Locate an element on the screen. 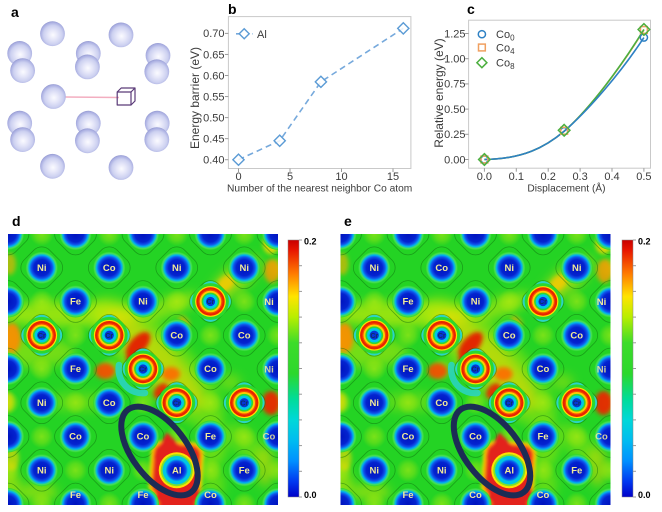  svg-text: Al is located at coordinates (262, 35).